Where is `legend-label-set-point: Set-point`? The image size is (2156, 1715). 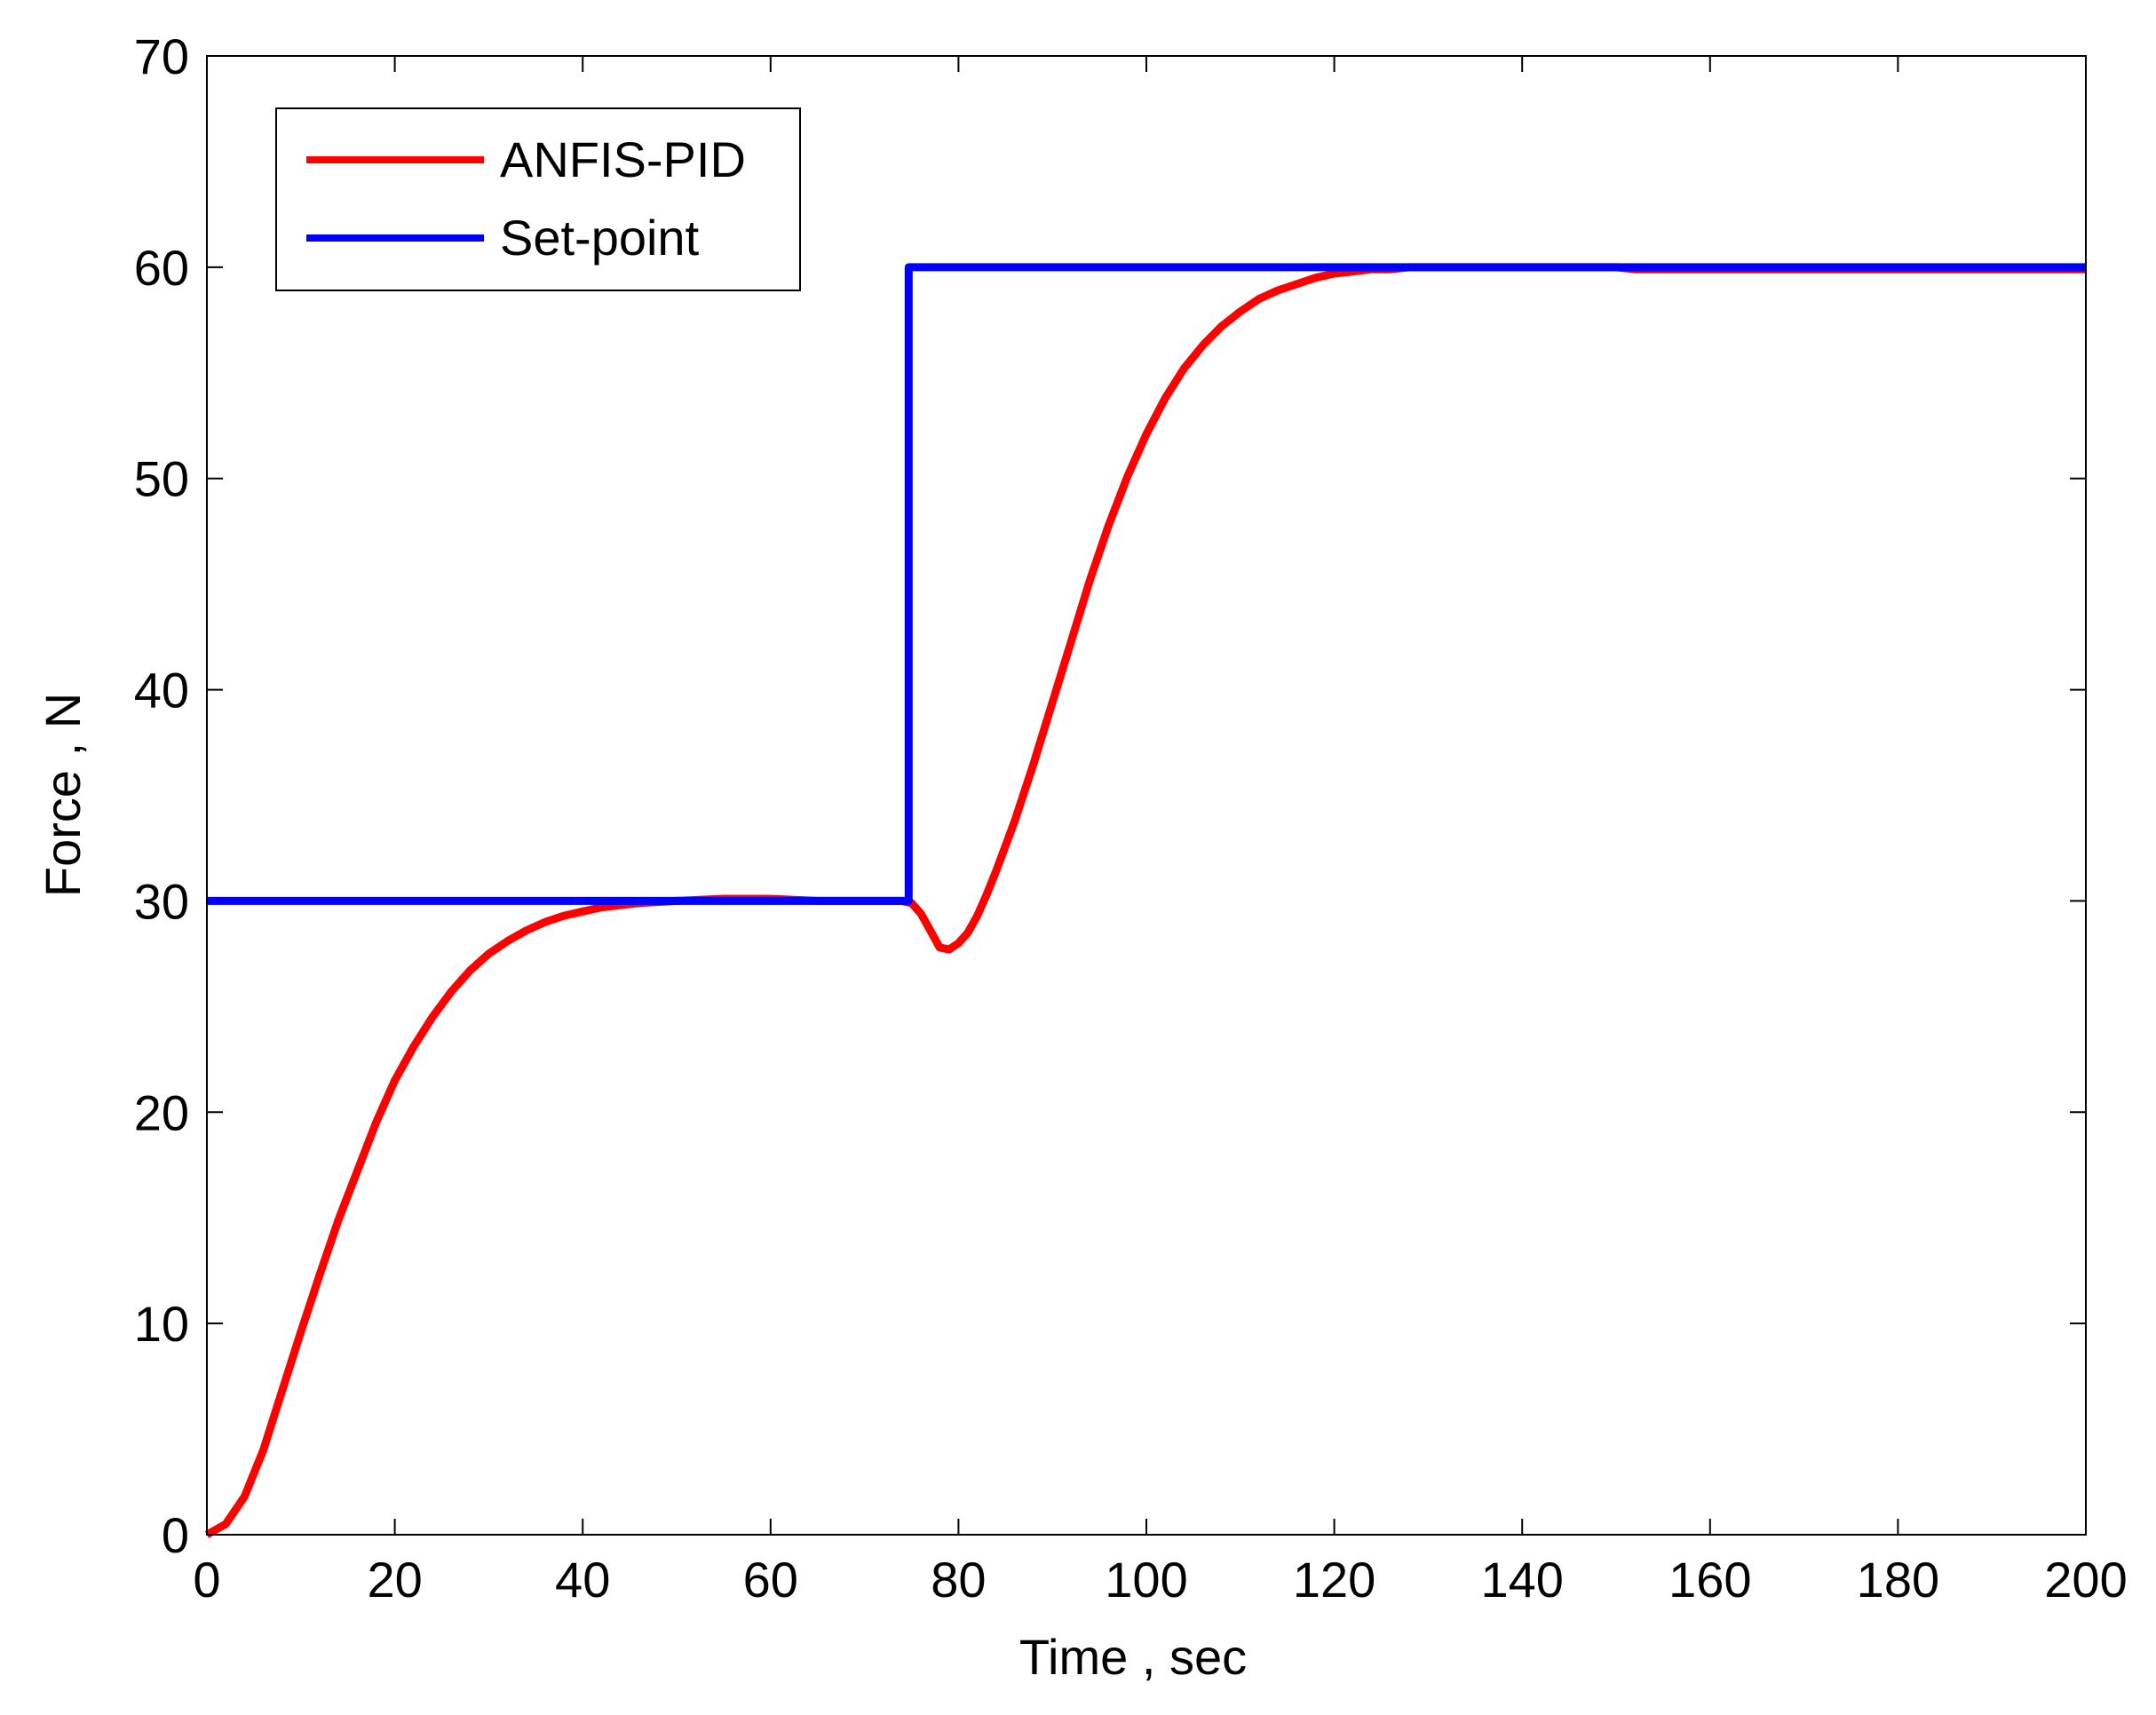 legend-label-set-point: Set-point is located at coordinates (600, 238).